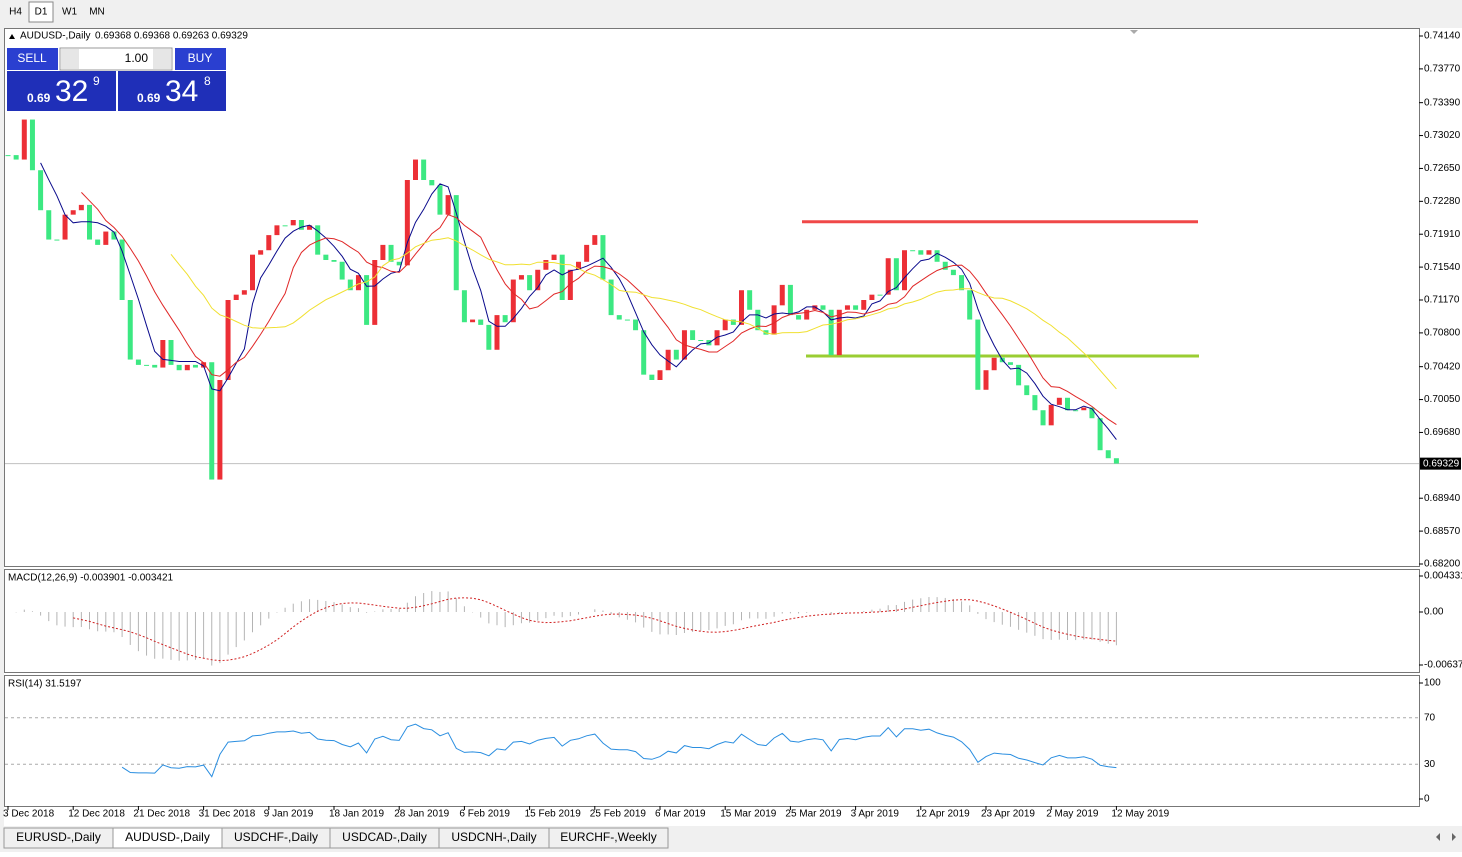 This screenshot has height=857, width=1462. I want to click on macd-signal, so click(595, 629).